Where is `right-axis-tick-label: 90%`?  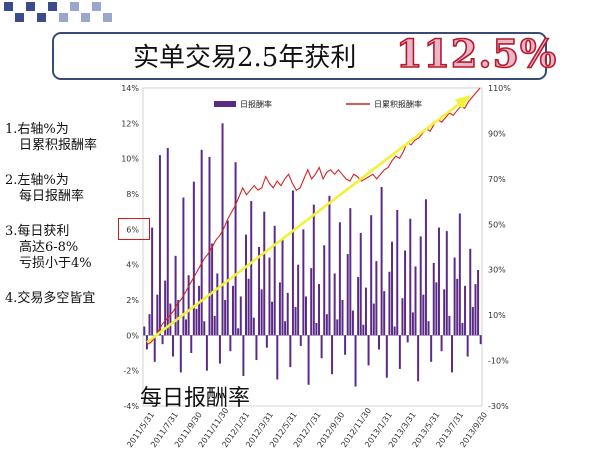
right-axis-tick-label: 90% is located at coordinates (497, 133).